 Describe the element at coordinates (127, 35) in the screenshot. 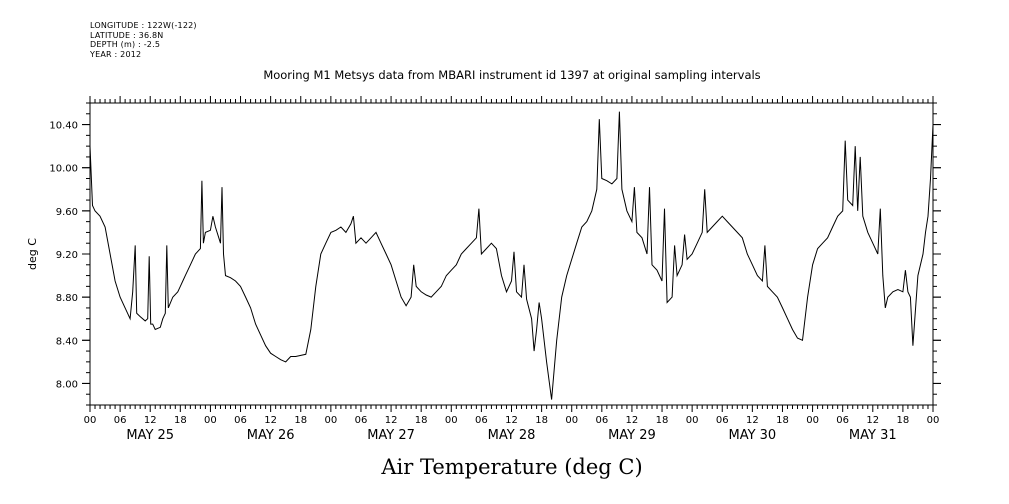

I see `latitude-text: LATITUDE : 36.8N` at that location.